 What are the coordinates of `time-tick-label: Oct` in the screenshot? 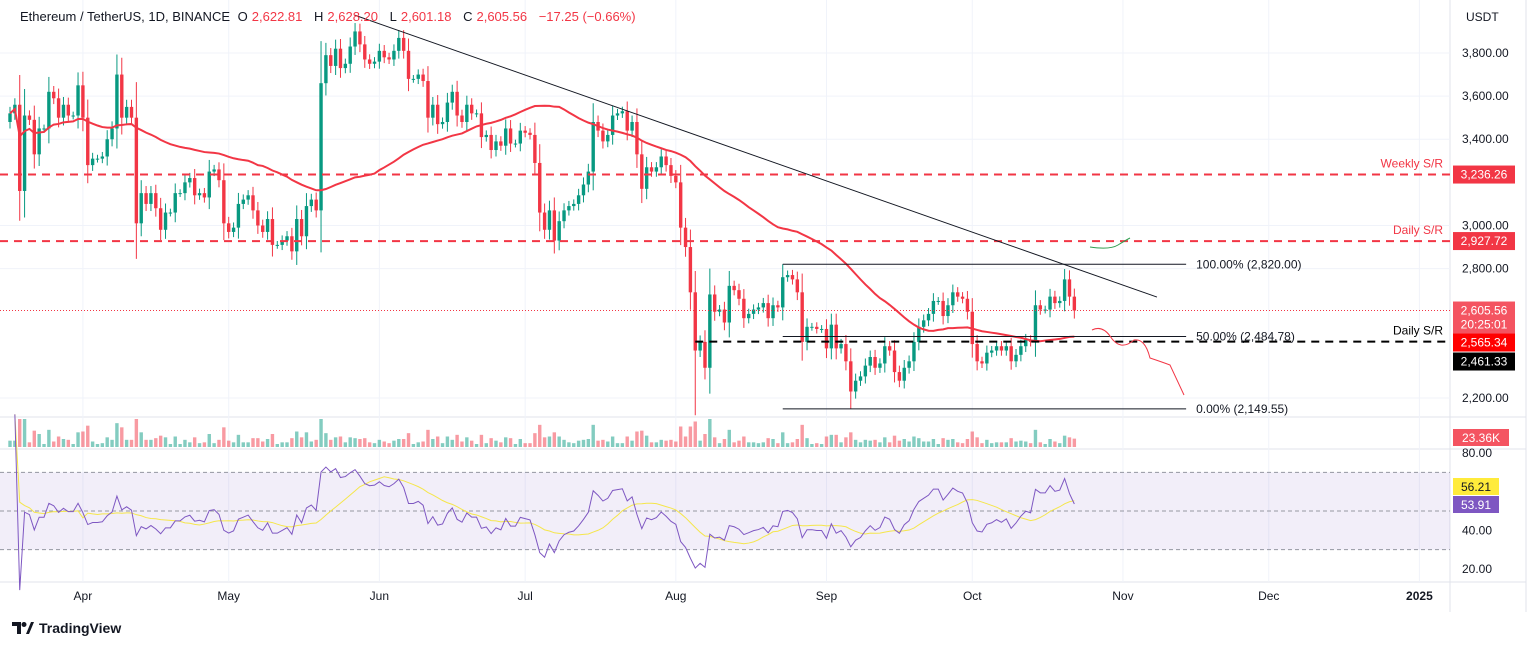 It's located at (972, 596).